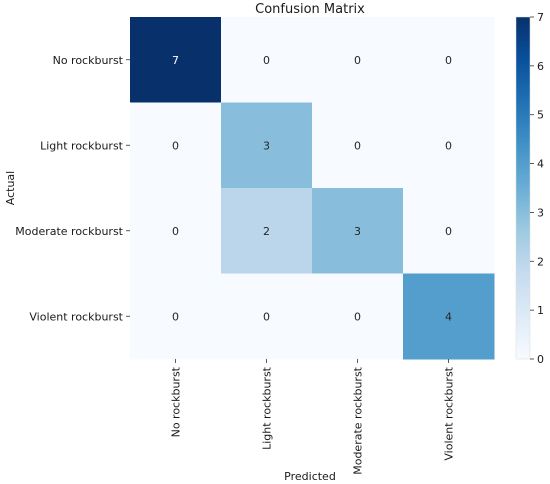  What do you see at coordinates (540, 310) in the screenshot?
I see `colorbar-tick-label: 1` at bounding box center [540, 310].